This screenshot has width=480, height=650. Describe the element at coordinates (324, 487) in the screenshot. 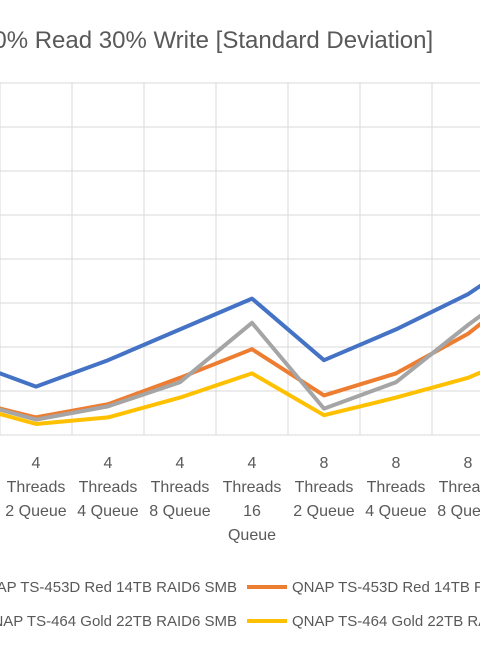

I see `x-tick-label-5-1: Threads` at that location.